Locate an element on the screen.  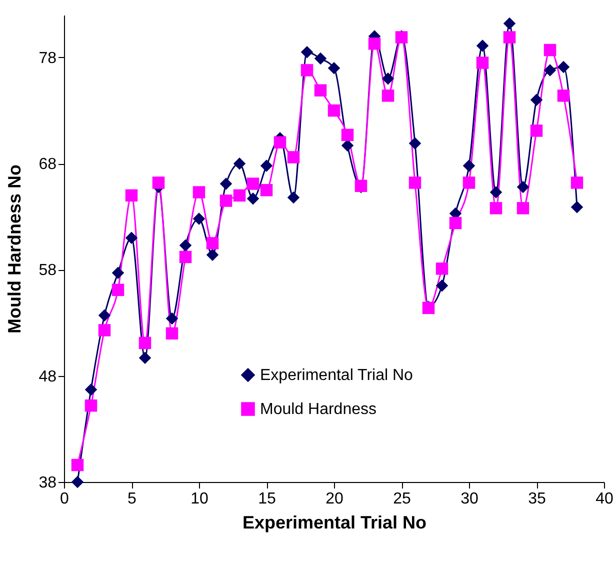
legend-label: Mould Hardness is located at coordinates (318, 409).